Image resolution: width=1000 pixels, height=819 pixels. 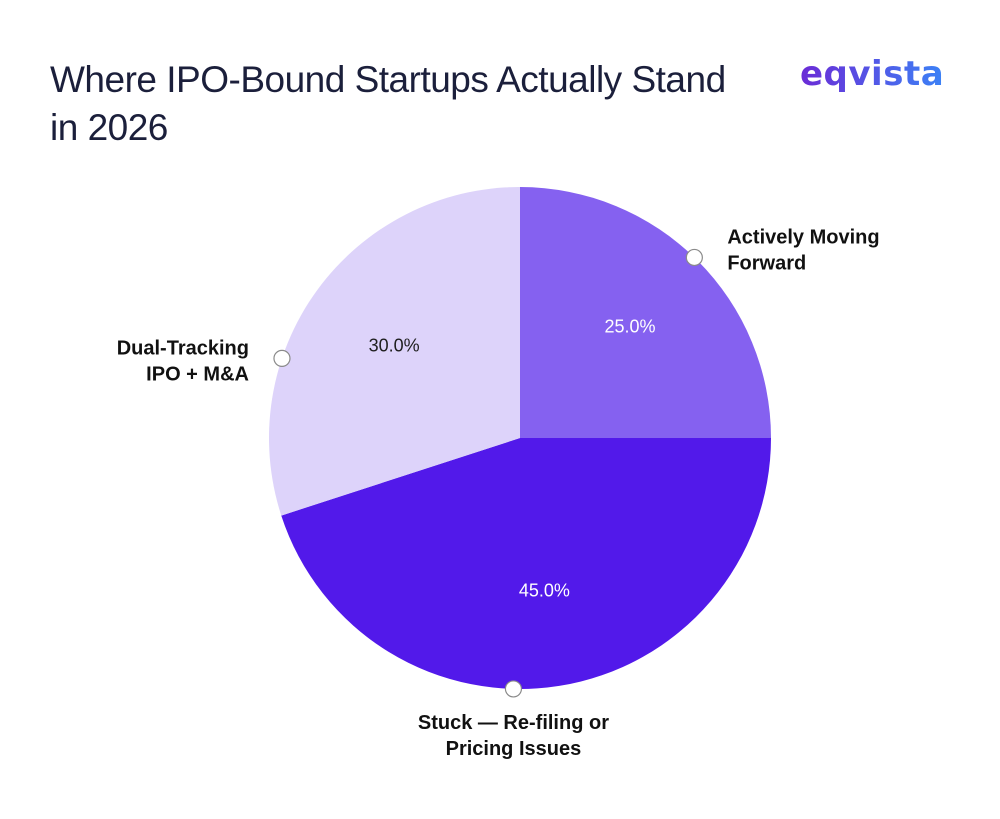 I want to click on slice-category-label: Stuck — Re-filing or Pricing Issues, so click(x=513, y=736).